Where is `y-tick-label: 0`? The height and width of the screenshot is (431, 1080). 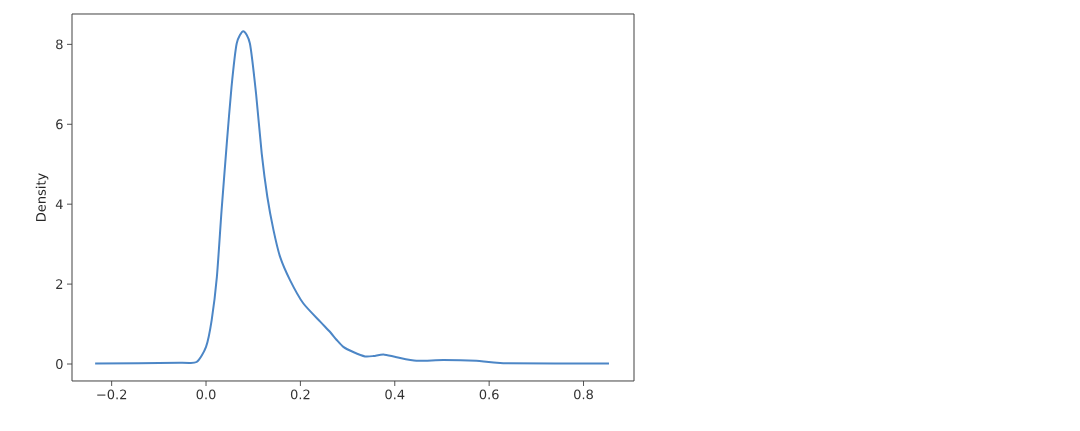 y-tick-label: 0 is located at coordinates (59, 364).